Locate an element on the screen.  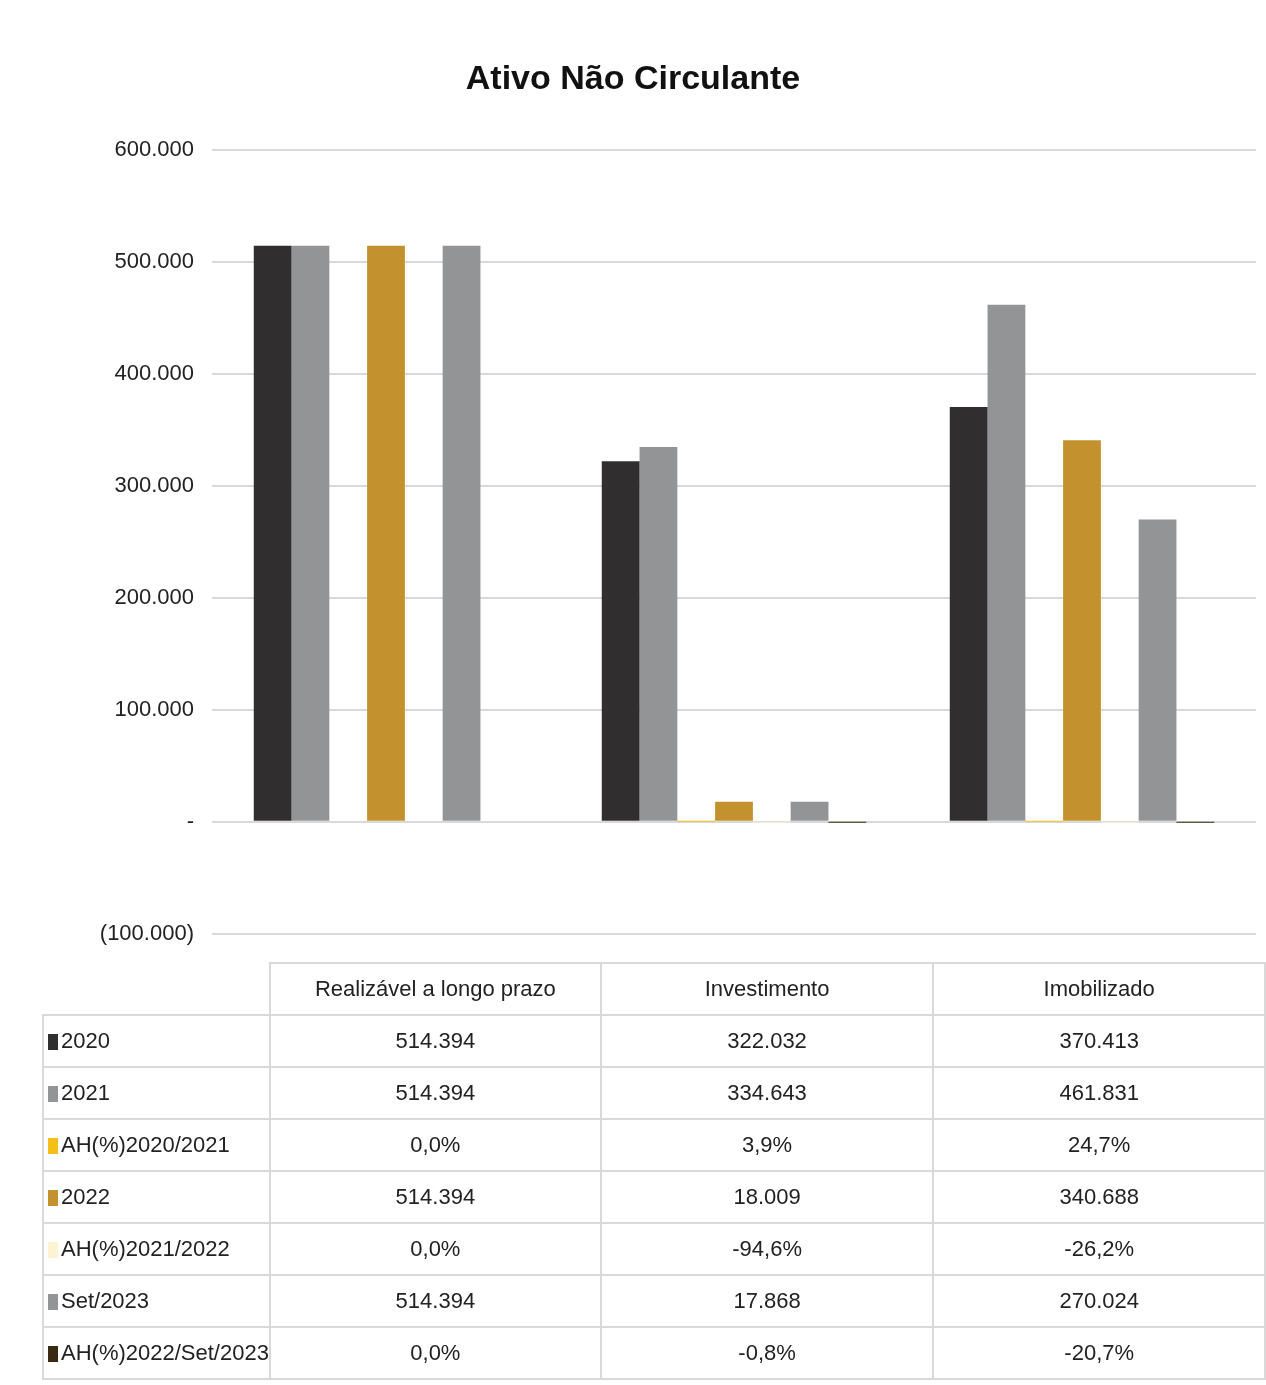
y-tick-label: 200.000 is located at coordinates (154, 596).